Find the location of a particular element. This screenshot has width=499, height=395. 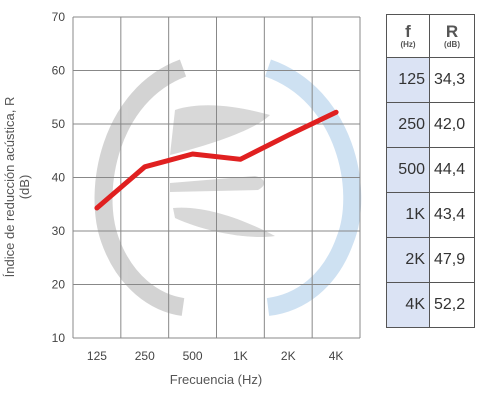

x-tick-label: 4K is located at coordinates (336, 356).